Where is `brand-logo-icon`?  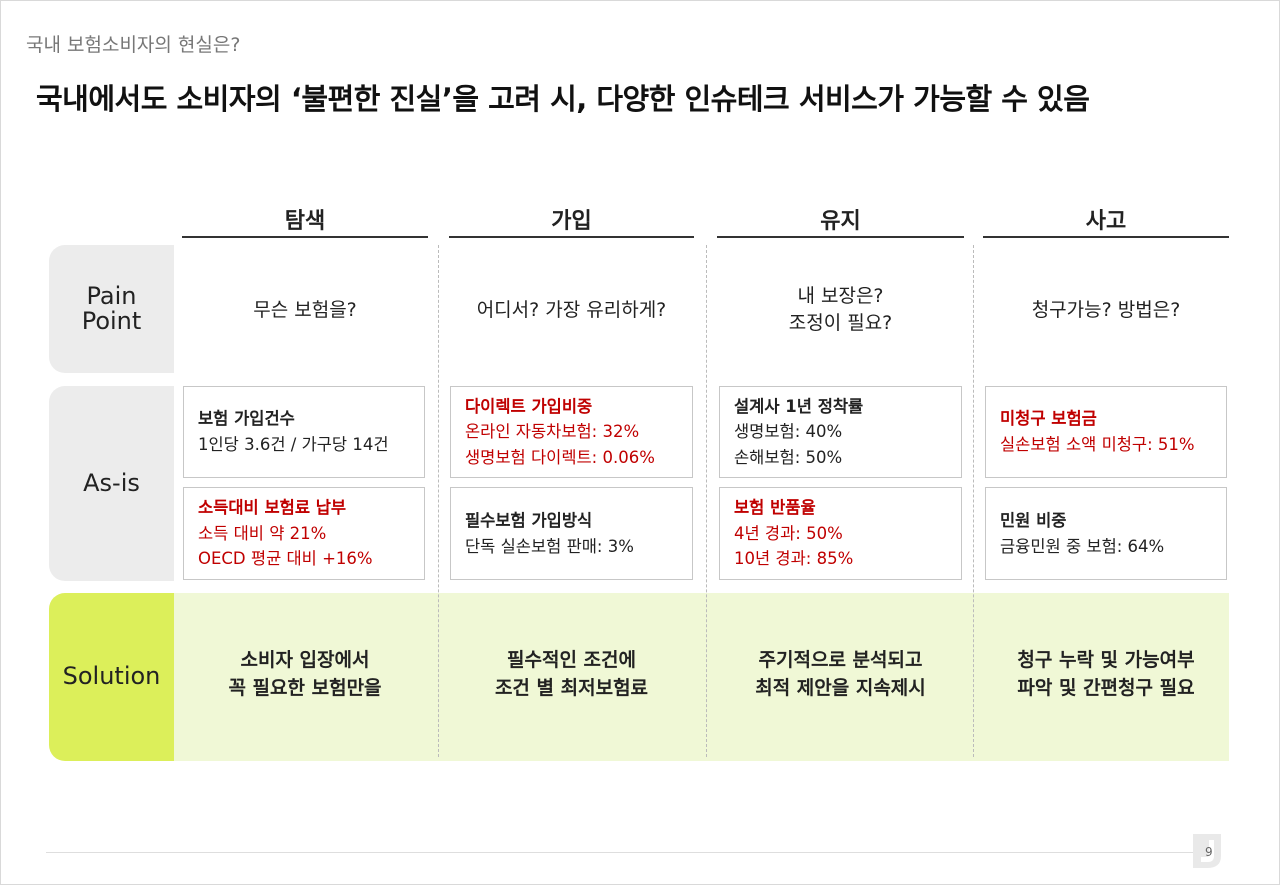 brand-logo-icon is located at coordinates (1207, 851).